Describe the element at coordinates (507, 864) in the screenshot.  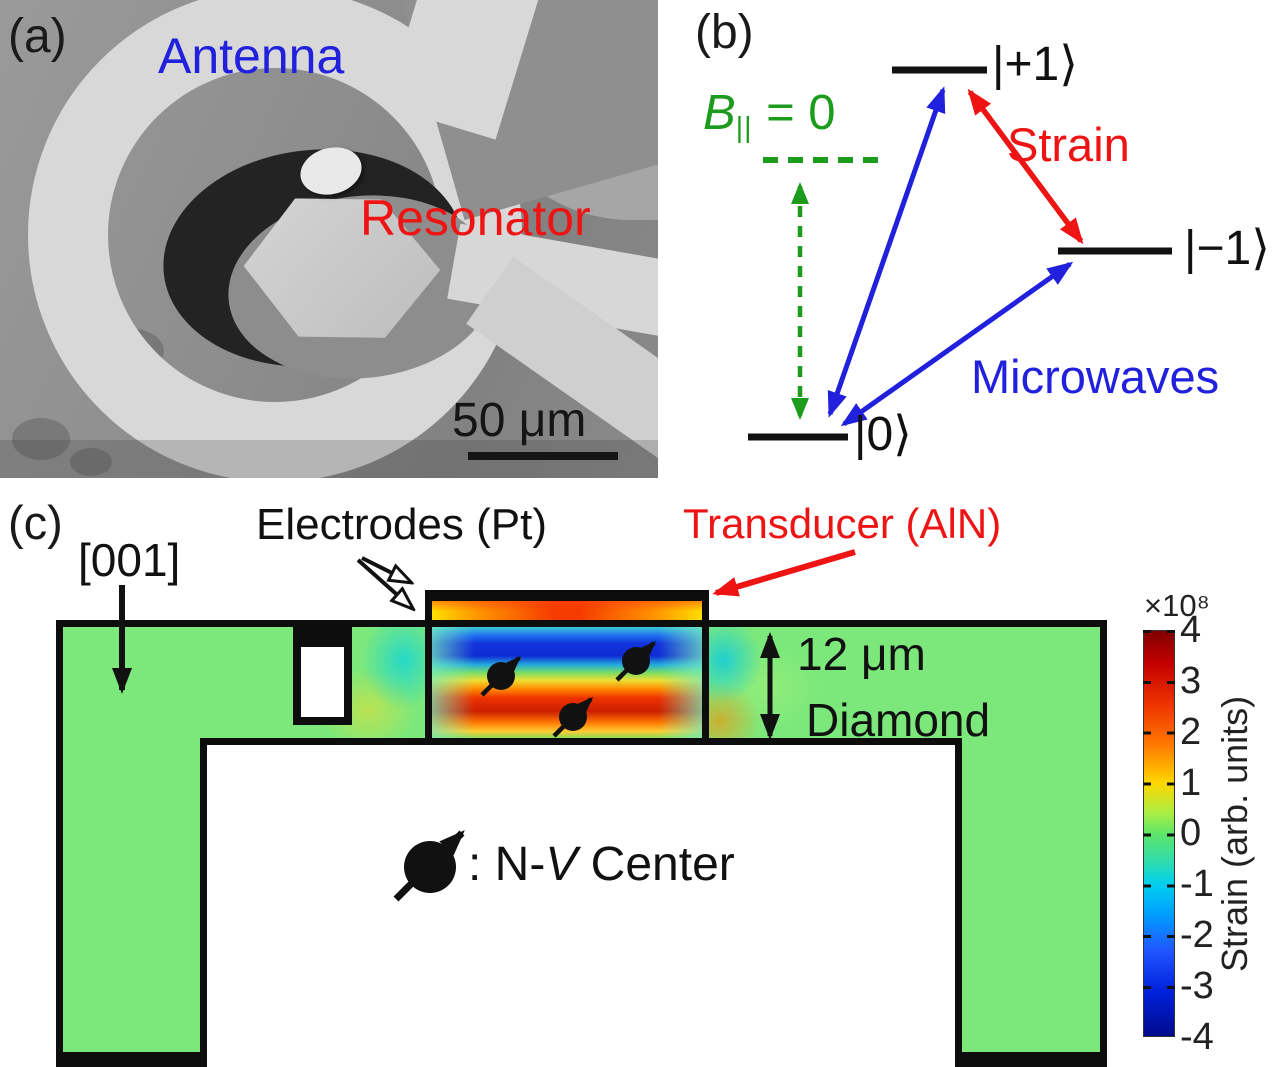
I see `nv-legend-prefix: : N-` at that location.